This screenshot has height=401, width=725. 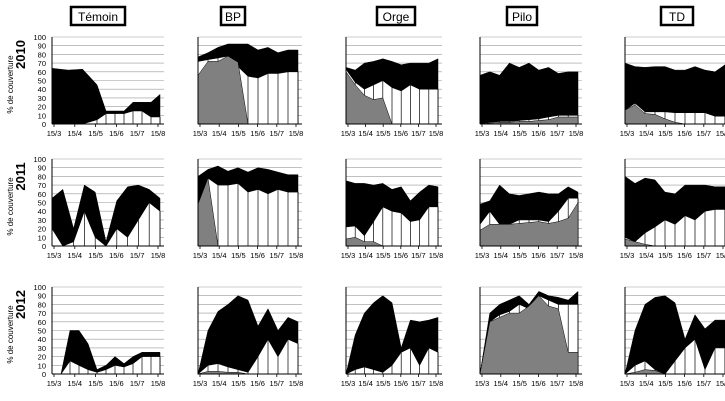 What do you see at coordinates (677, 17) in the screenshot?
I see `column-header-td: TD` at bounding box center [677, 17].